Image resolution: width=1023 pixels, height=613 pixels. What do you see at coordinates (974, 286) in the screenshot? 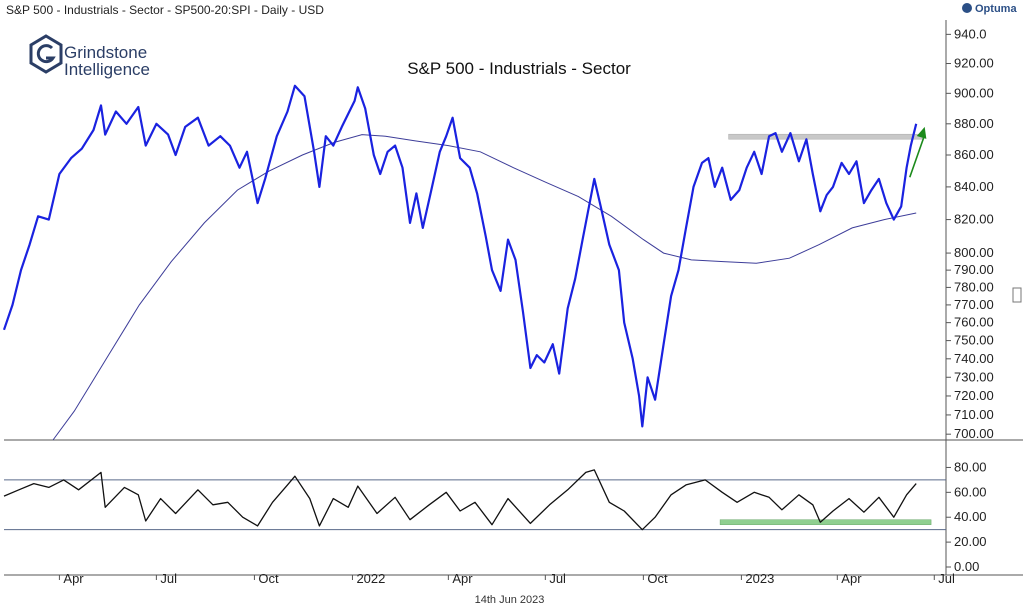
I see `y-tick-label: 780.00` at bounding box center [974, 286].